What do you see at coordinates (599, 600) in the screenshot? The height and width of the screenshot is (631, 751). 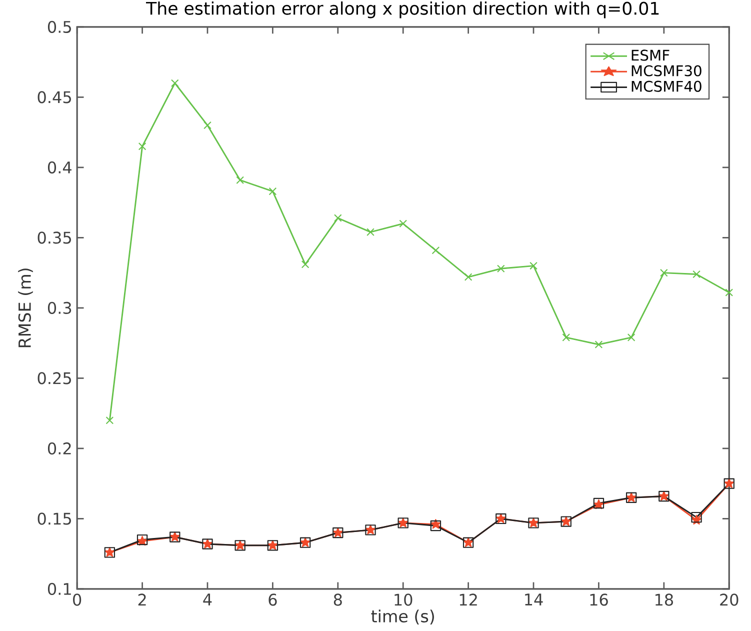 I see `x-tick-label: 16` at bounding box center [599, 600].